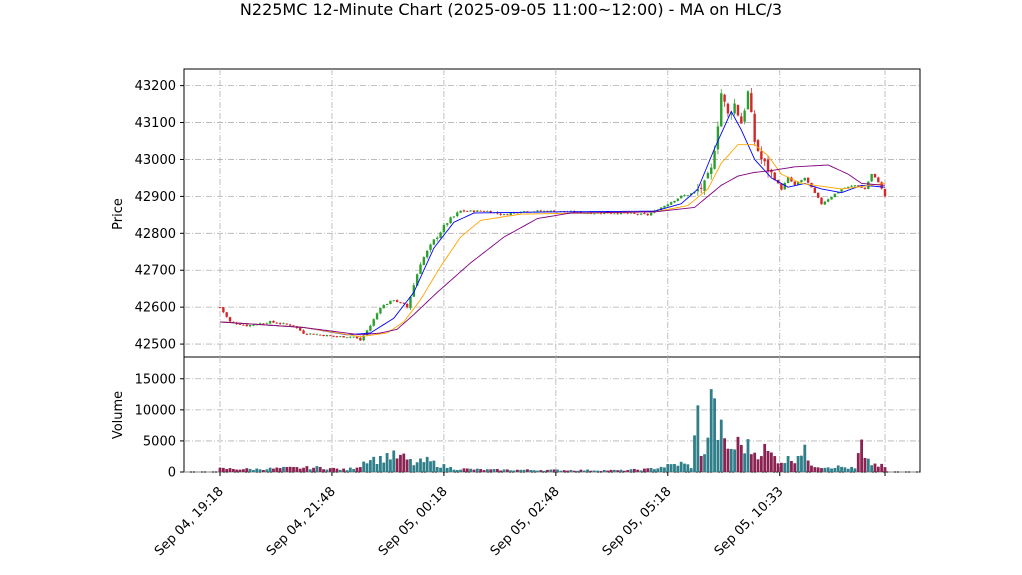 This screenshot has width=1022, height=575. Describe the element at coordinates (155, 271) in the screenshot. I see `price-y-tick-label: 42700` at that location.